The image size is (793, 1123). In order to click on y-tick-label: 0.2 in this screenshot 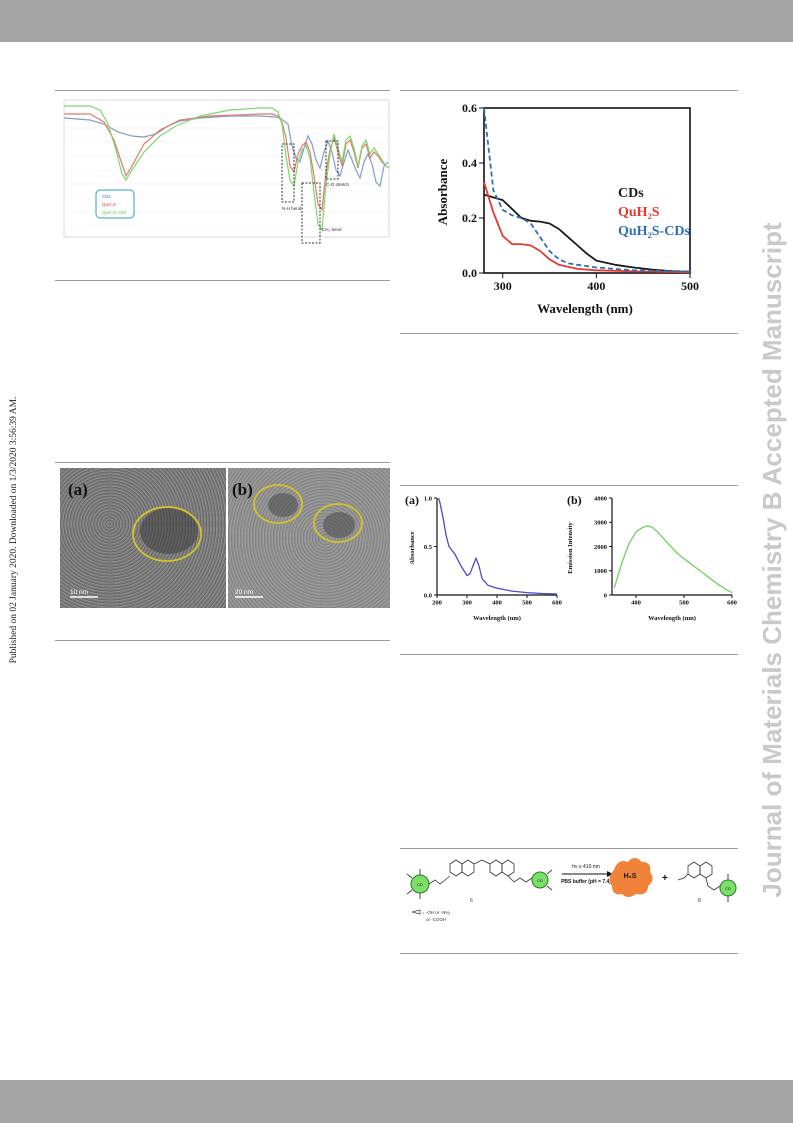, I will do `click(469, 218)`.